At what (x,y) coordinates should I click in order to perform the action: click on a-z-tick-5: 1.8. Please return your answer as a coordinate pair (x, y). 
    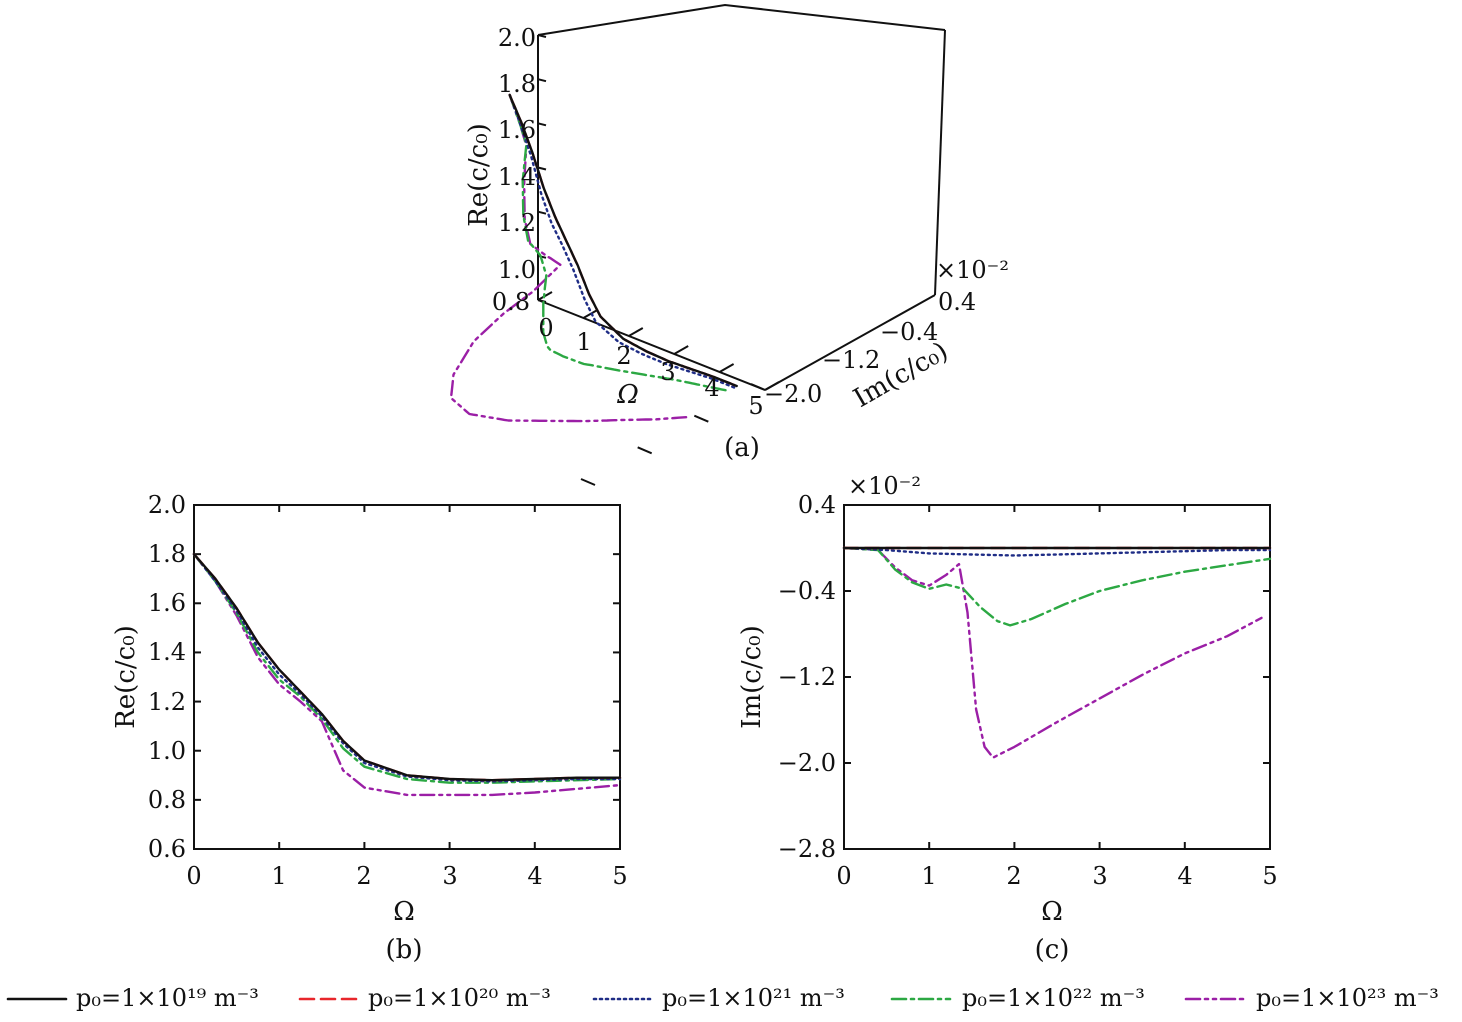
    Looking at the image, I should click on (517, 84).